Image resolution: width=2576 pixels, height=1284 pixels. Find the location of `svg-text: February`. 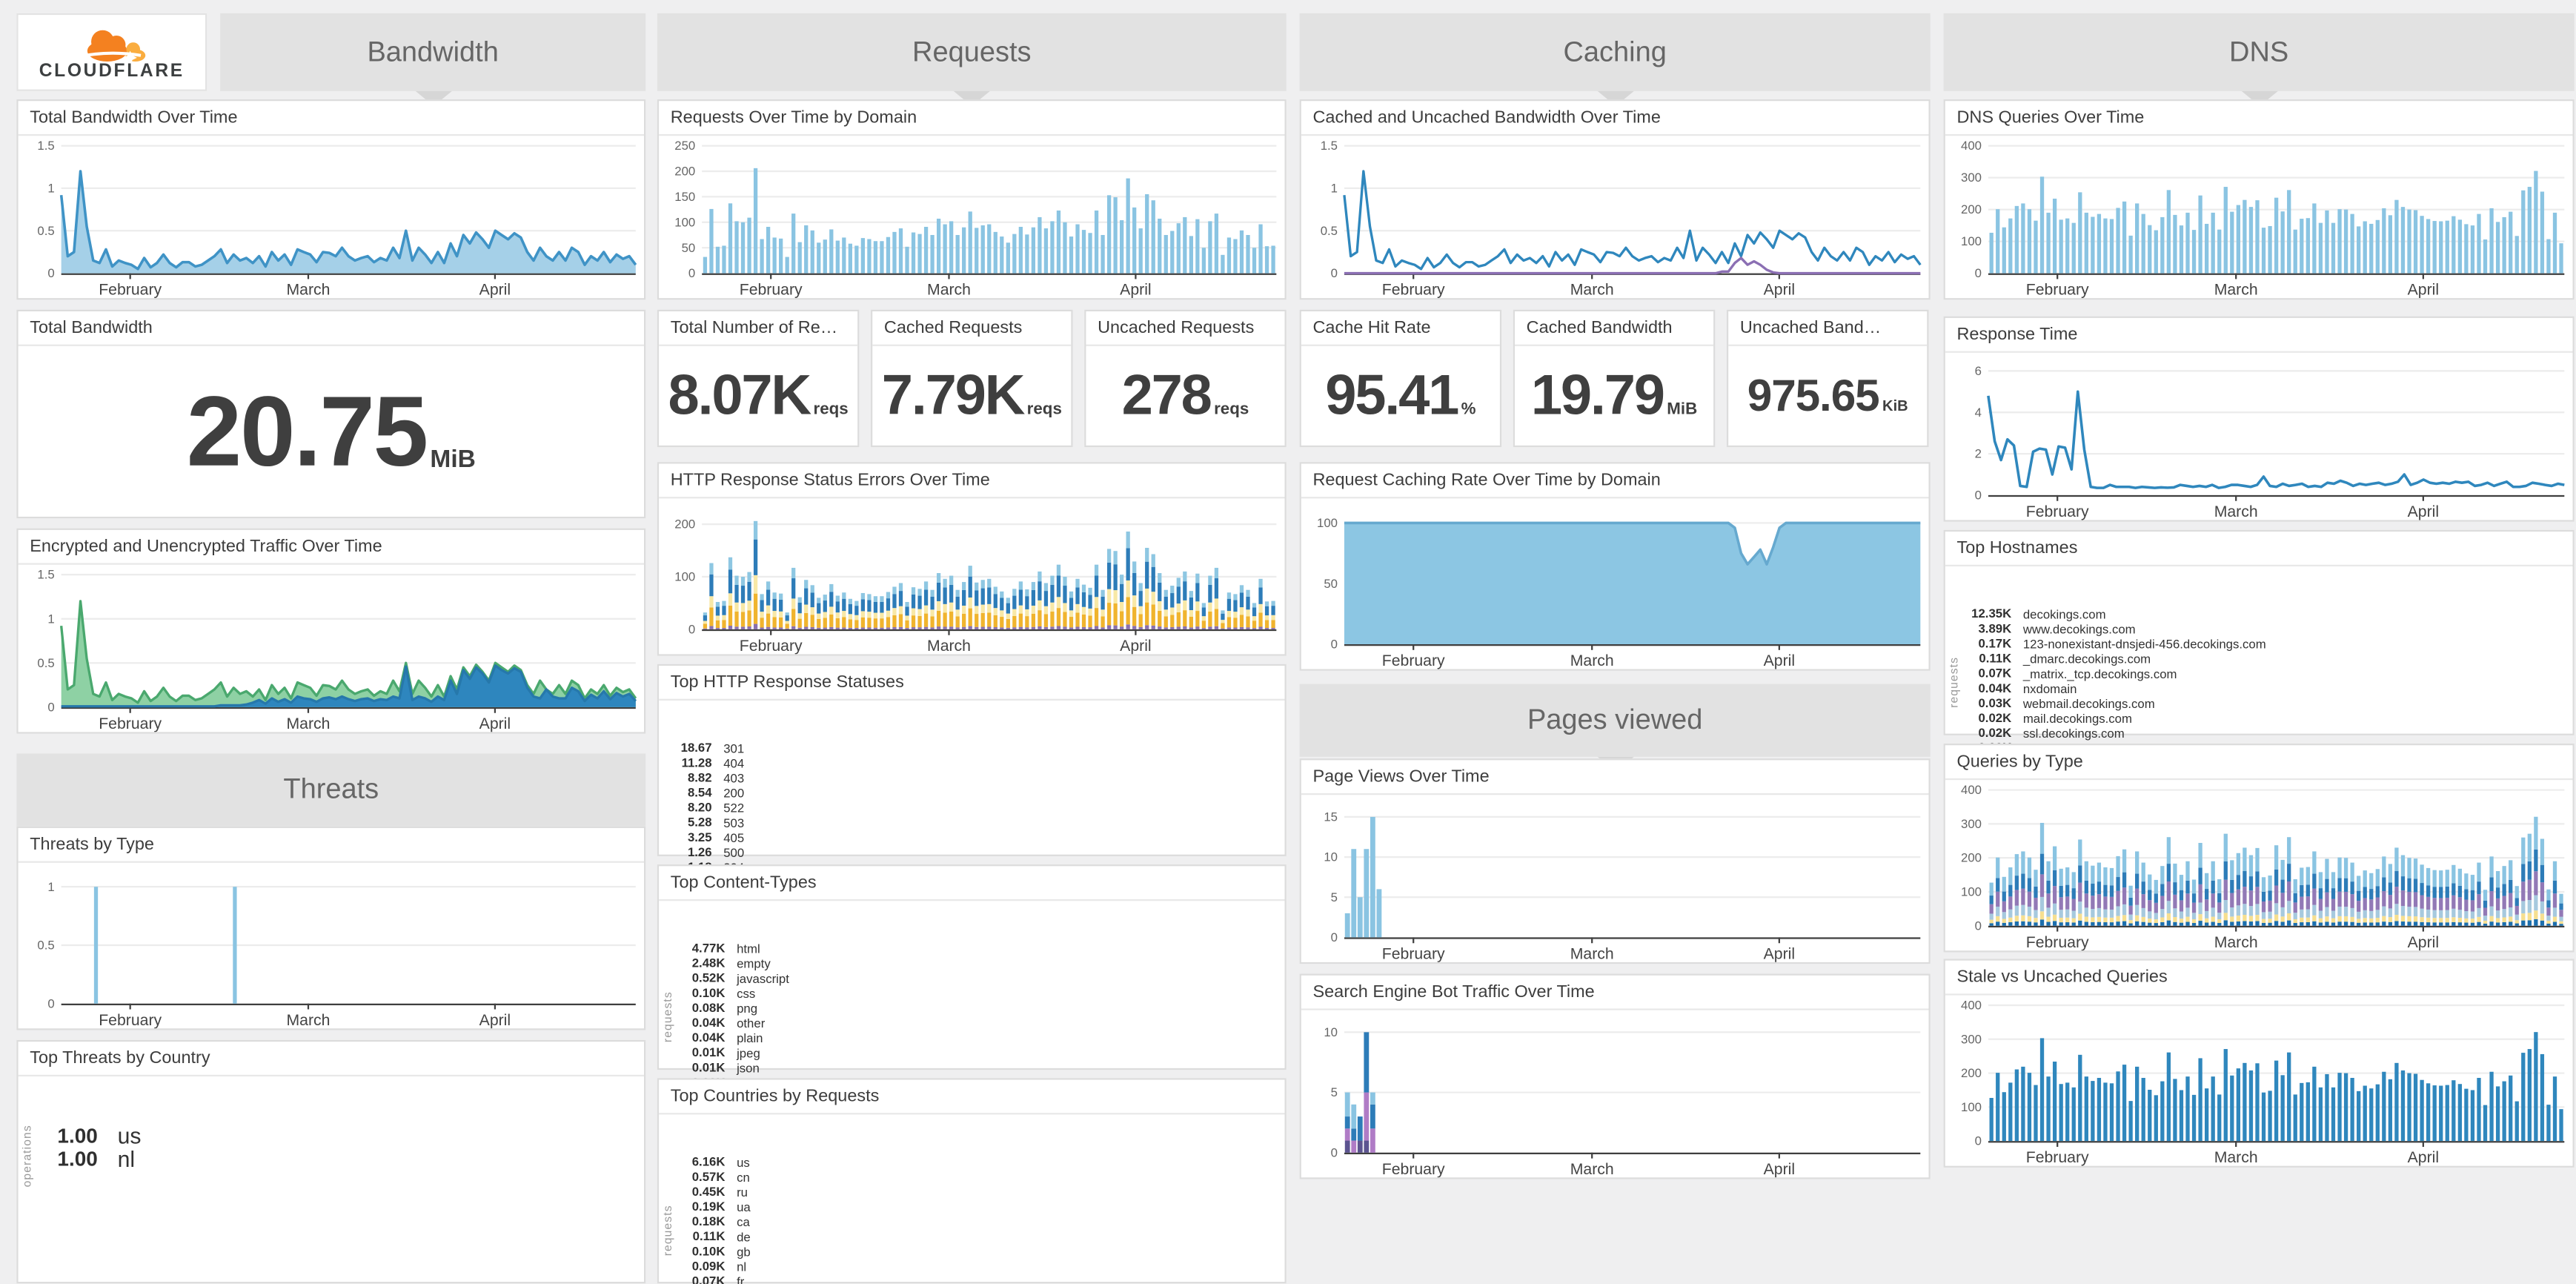

svg-text: February is located at coordinates (2057, 1157).